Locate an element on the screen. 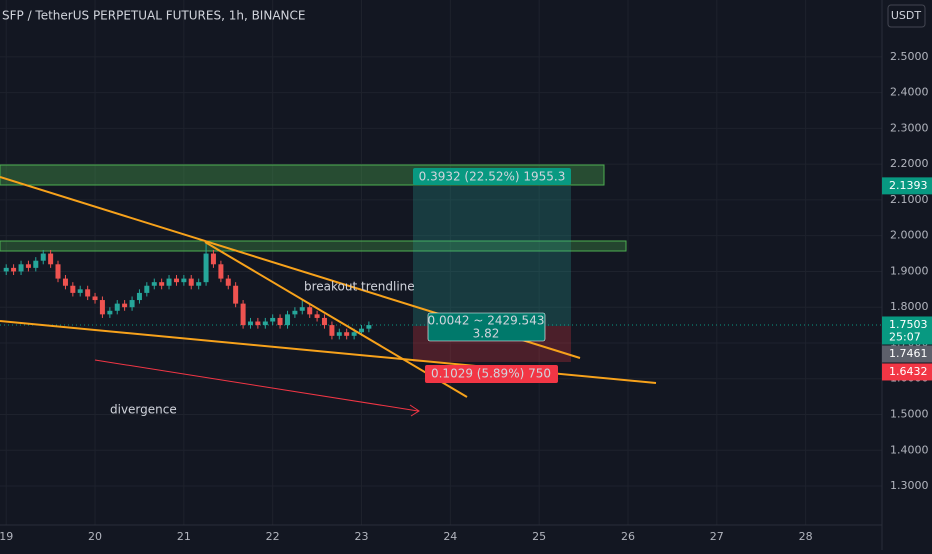 The image size is (932, 554). target-label: 0.3932 (22.52%) 1955.3 is located at coordinates (492, 177).